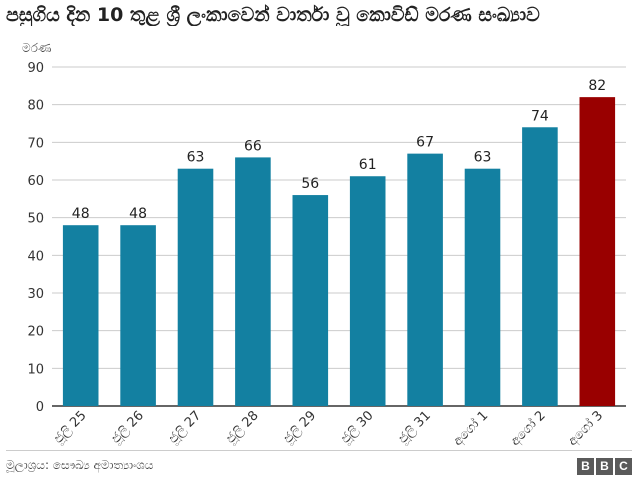  What do you see at coordinates (35, 219) in the screenshot?
I see `y-tick-label: 50` at bounding box center [35, 219].